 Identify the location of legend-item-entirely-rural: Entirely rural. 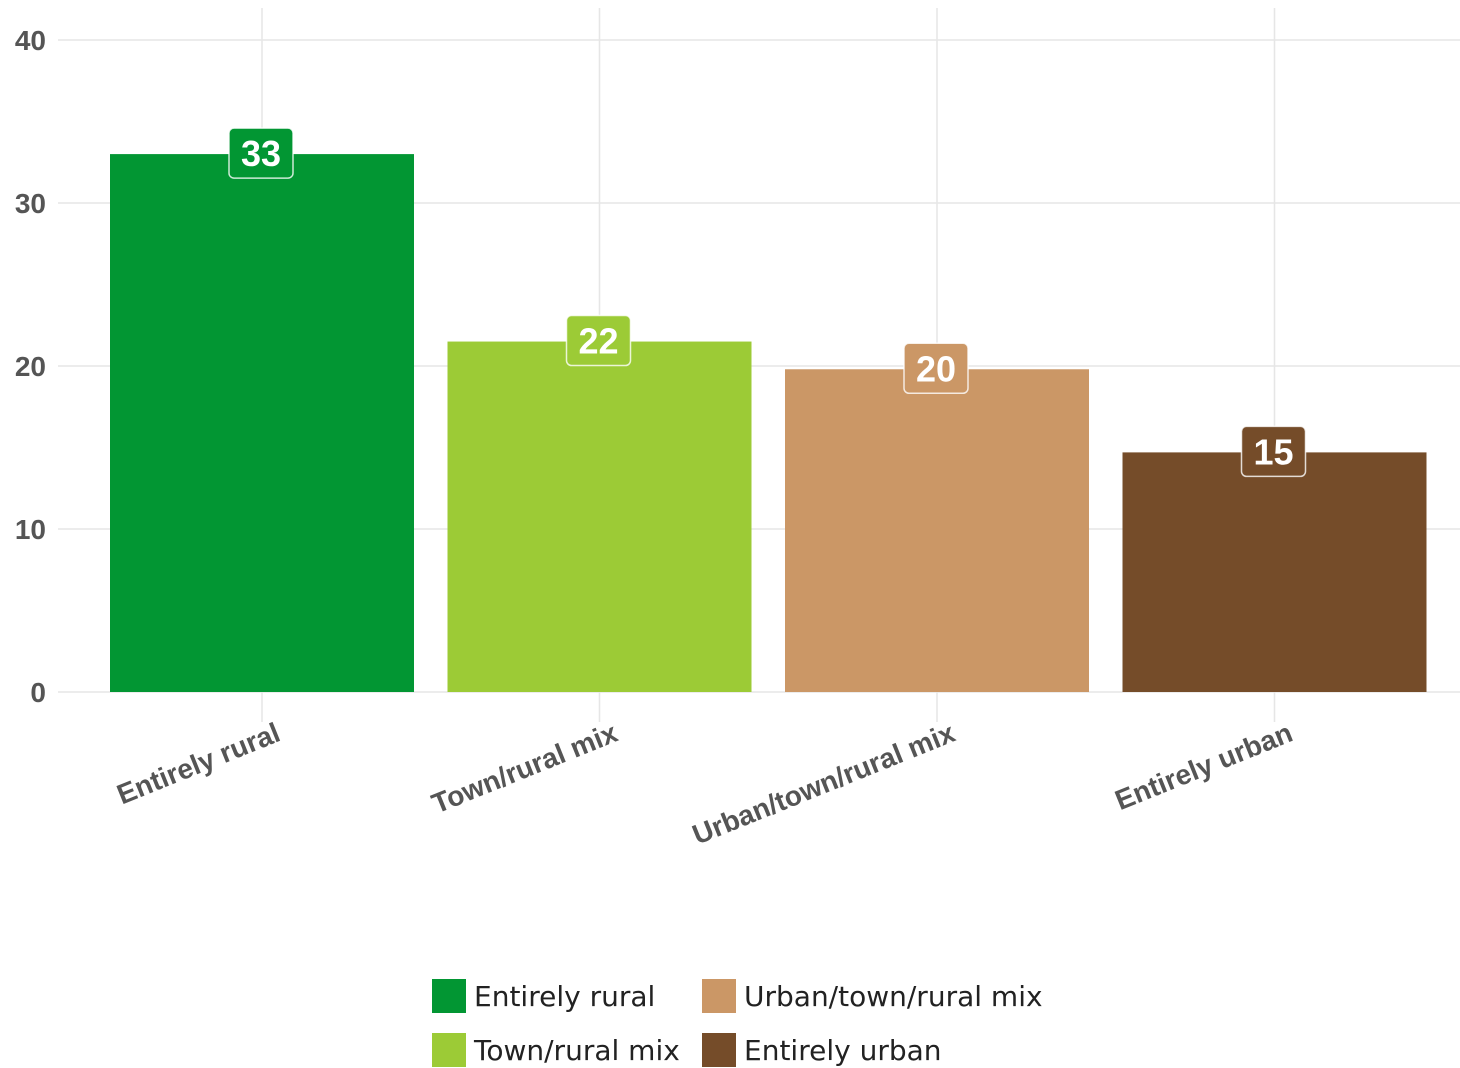
(567, 996).